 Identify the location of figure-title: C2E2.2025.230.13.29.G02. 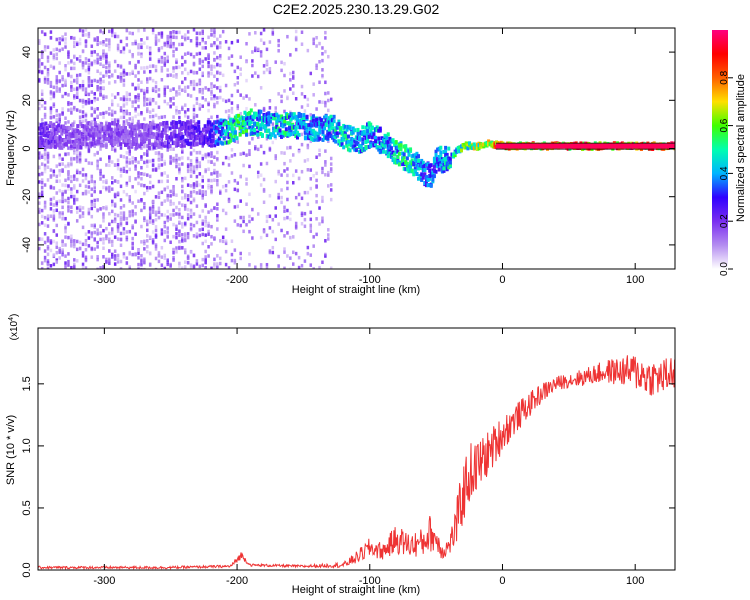
(356, 9).